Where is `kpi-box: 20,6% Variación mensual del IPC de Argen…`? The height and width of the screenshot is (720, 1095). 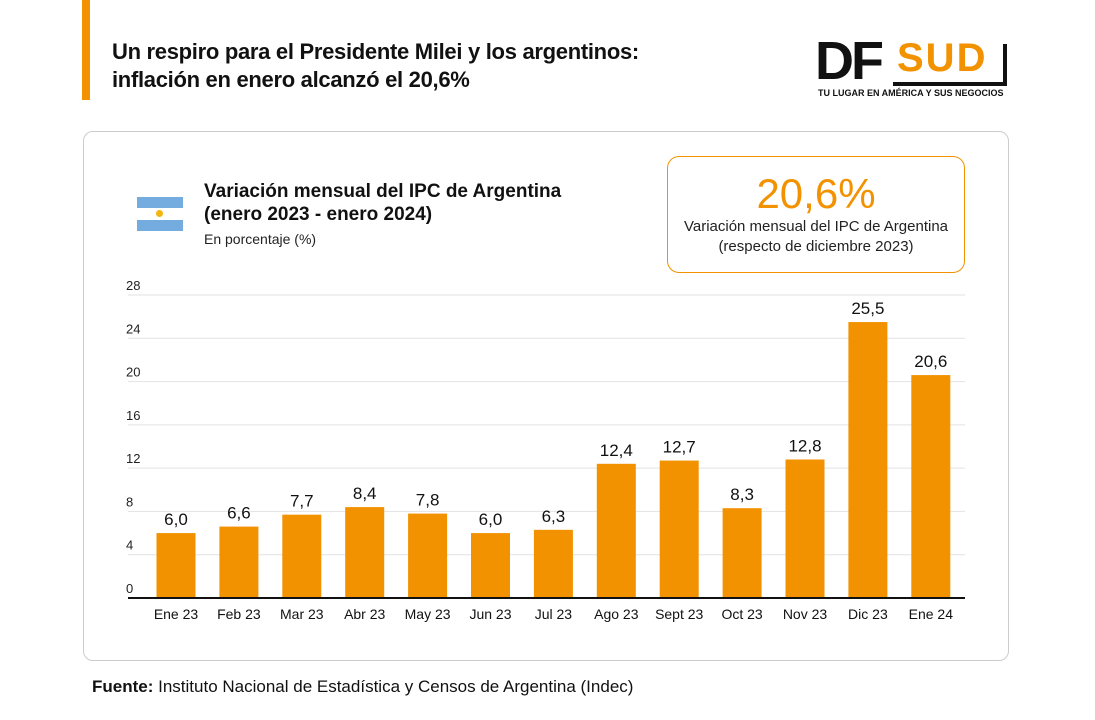
kpi-box: 20,6% Variación mensual del IPC de Argen… is located at coordinates (816, 214).